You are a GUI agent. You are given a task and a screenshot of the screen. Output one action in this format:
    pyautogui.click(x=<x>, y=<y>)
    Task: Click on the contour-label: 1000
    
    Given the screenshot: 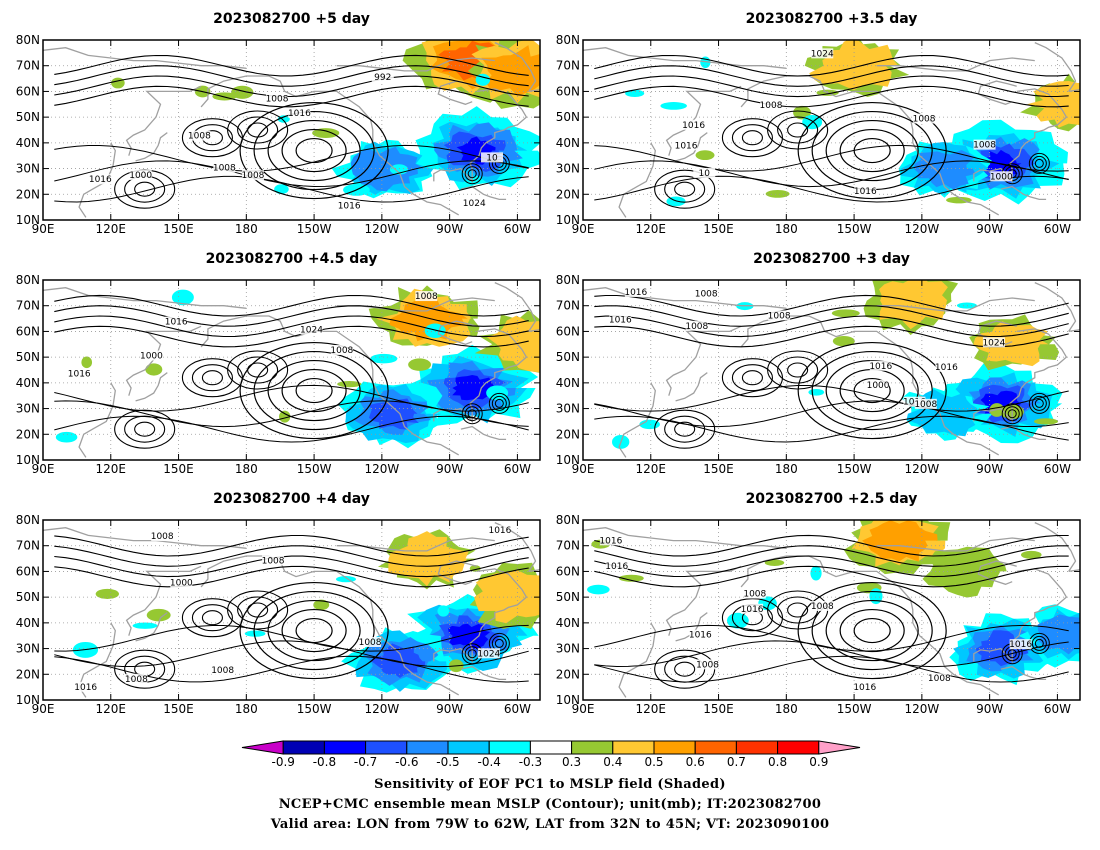 What is the action you would take?
    pyautogui.click(x=878, y=386)
    